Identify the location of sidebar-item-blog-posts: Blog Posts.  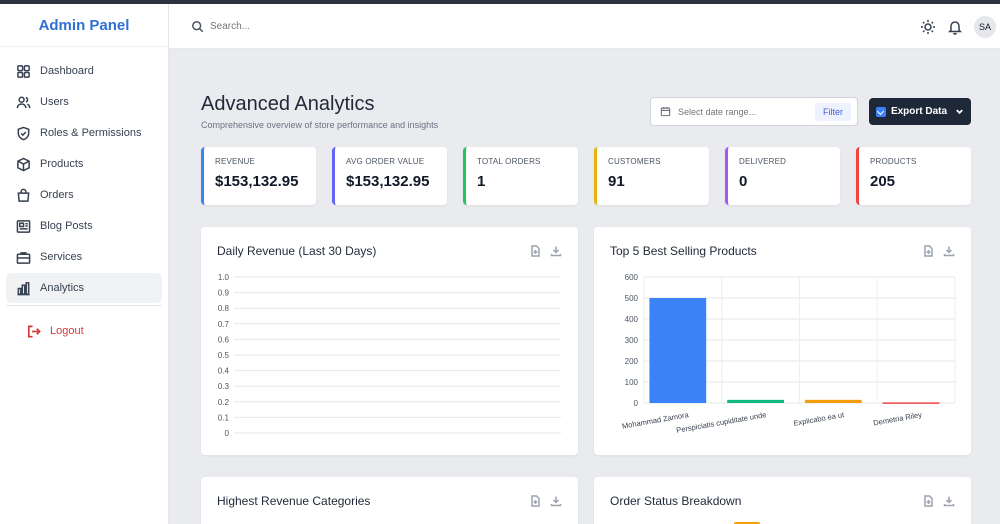
(84, 226).